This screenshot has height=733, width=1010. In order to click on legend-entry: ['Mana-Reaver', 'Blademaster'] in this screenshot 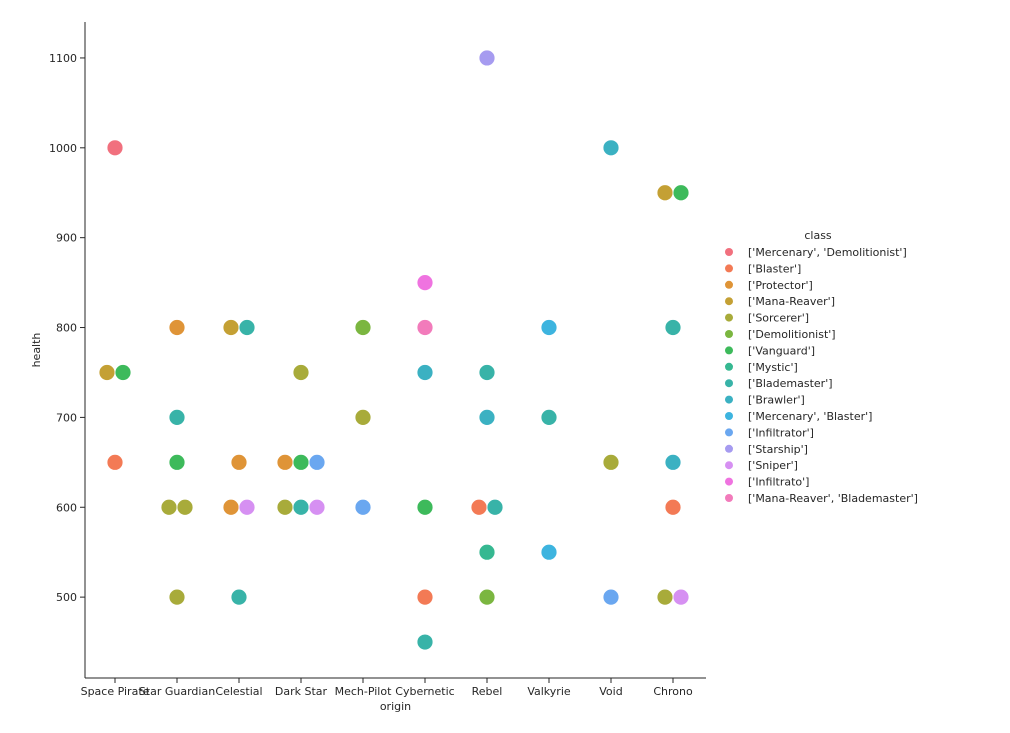, I will do `click(833, 498)`.